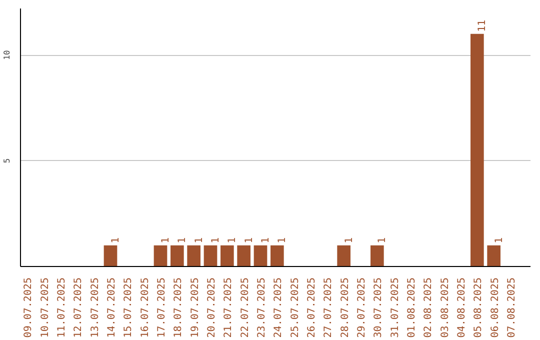 Image resolution: width=540 pixels, height=340 pixels. Describe the element at coordinates (378, 307) in the screenshot. I see `x-tick-label: 30.07.2025` at that location.